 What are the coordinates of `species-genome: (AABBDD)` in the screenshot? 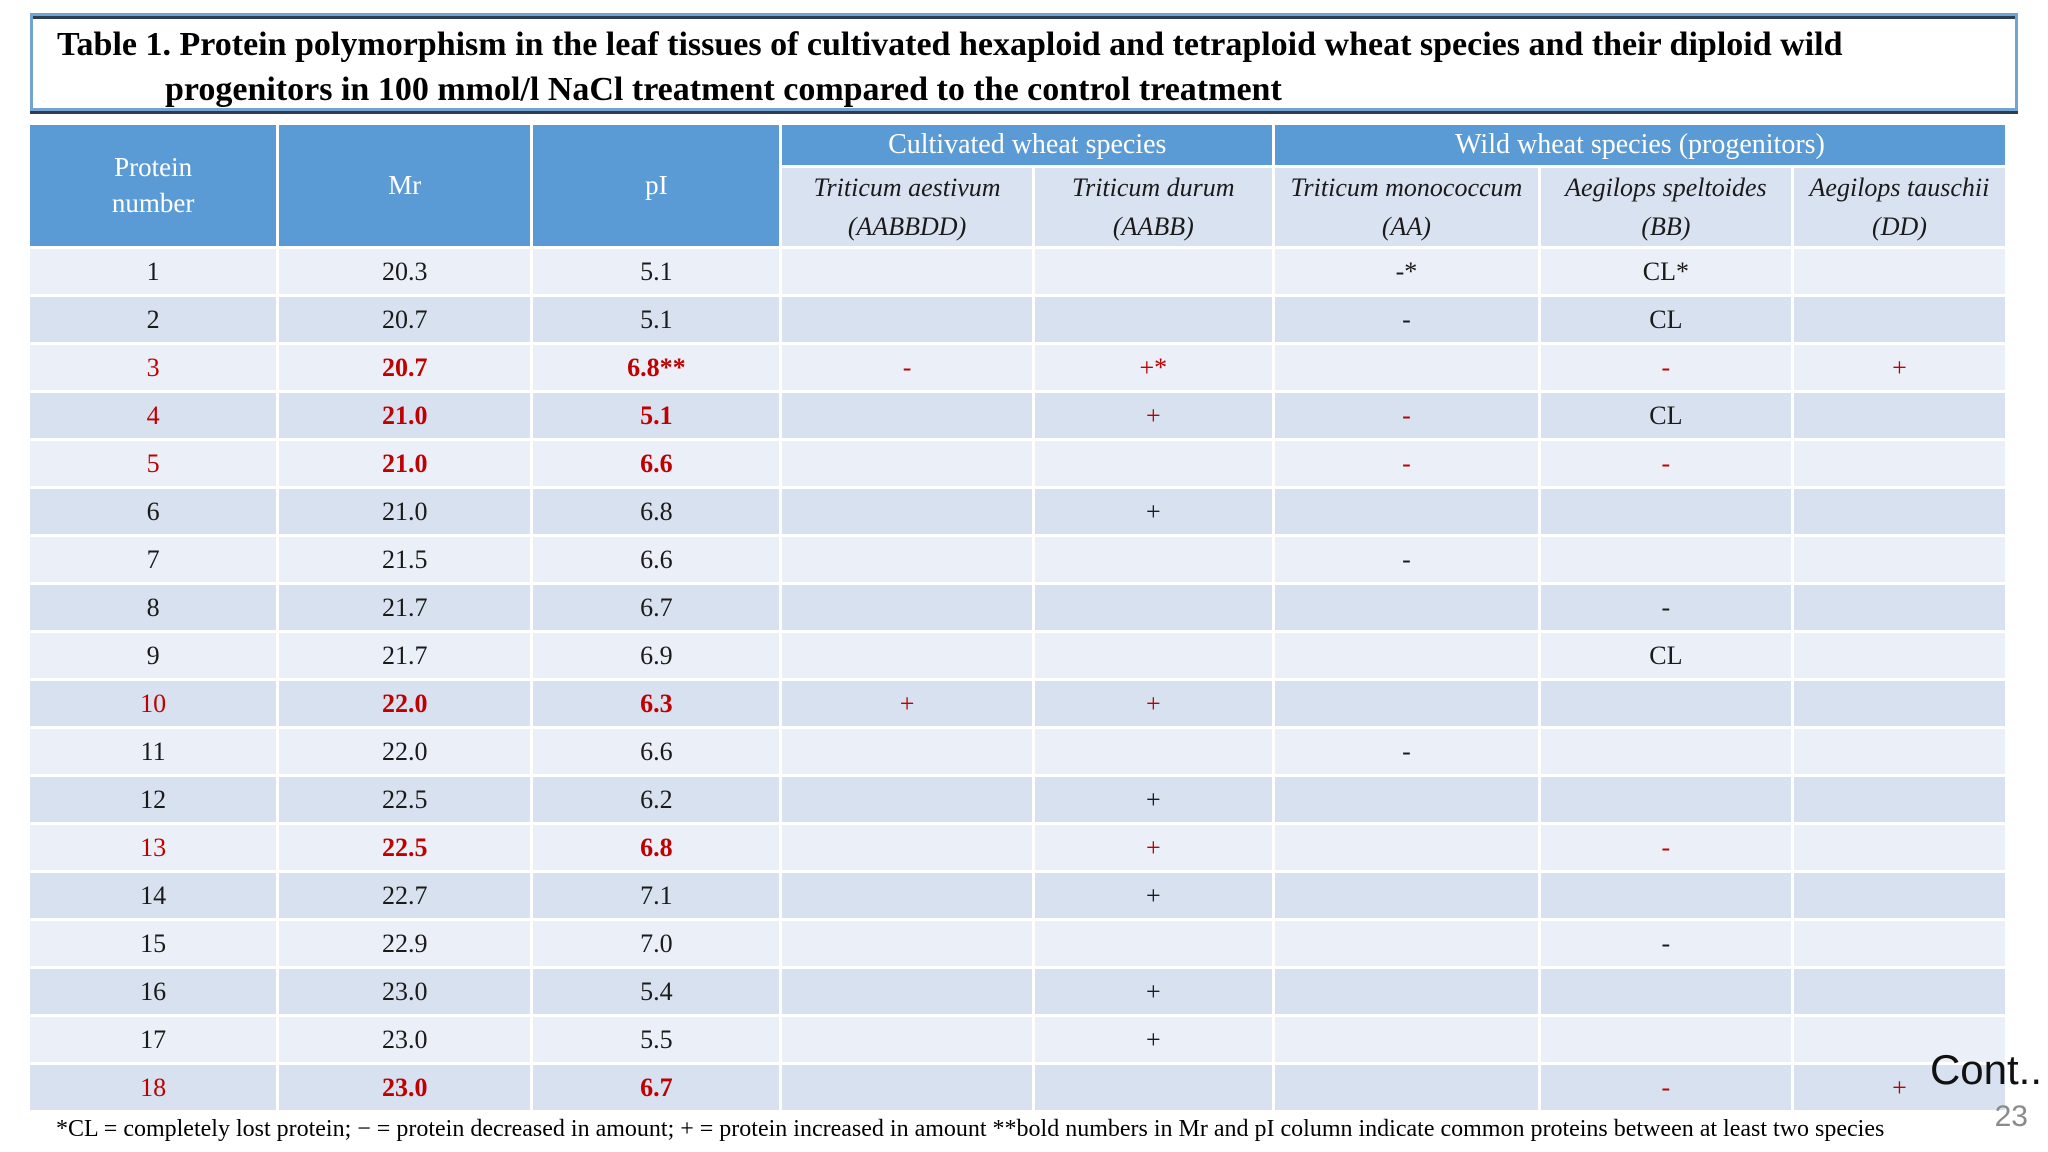 It's located at (907, 226).